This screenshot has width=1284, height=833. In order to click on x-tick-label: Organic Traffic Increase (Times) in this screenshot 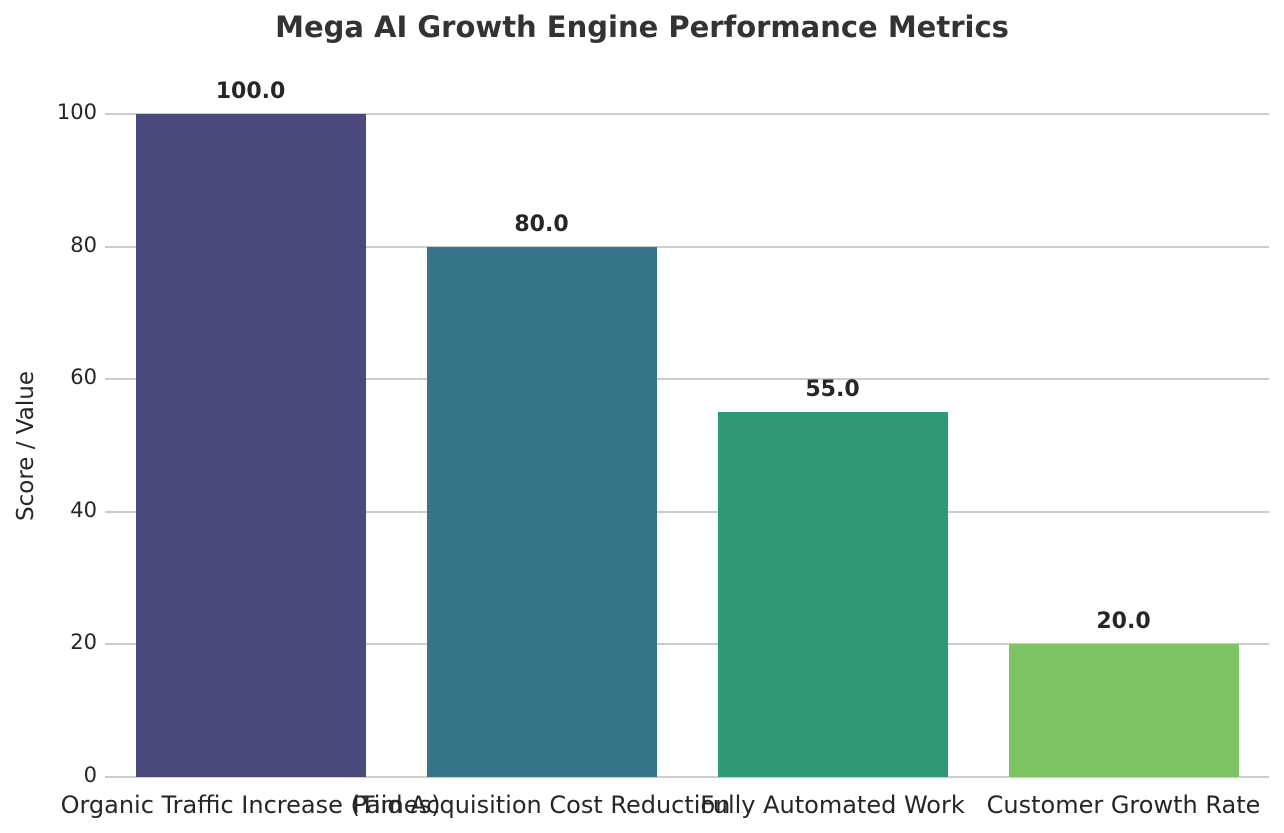, I will do `click(250, 805)`.